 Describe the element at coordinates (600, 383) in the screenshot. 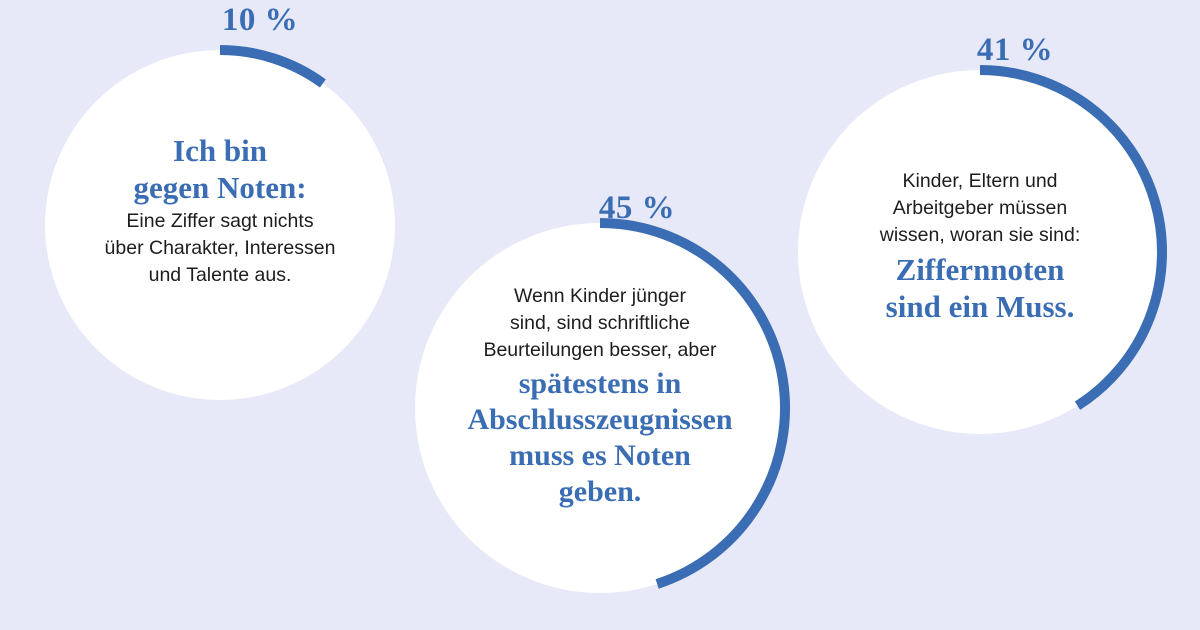

I see `headline-line: spätestens in` at that location.